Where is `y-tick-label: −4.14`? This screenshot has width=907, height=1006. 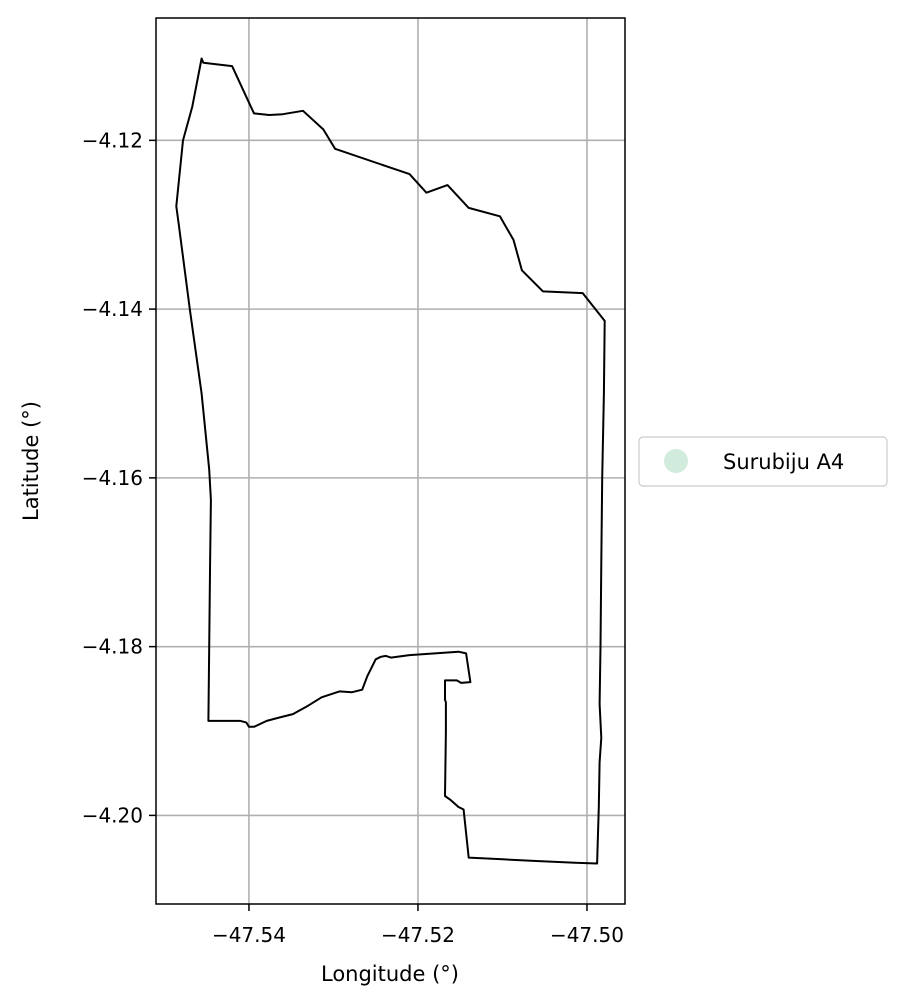
y-tick-label: −4.14 is located at coordinates (112, 309).